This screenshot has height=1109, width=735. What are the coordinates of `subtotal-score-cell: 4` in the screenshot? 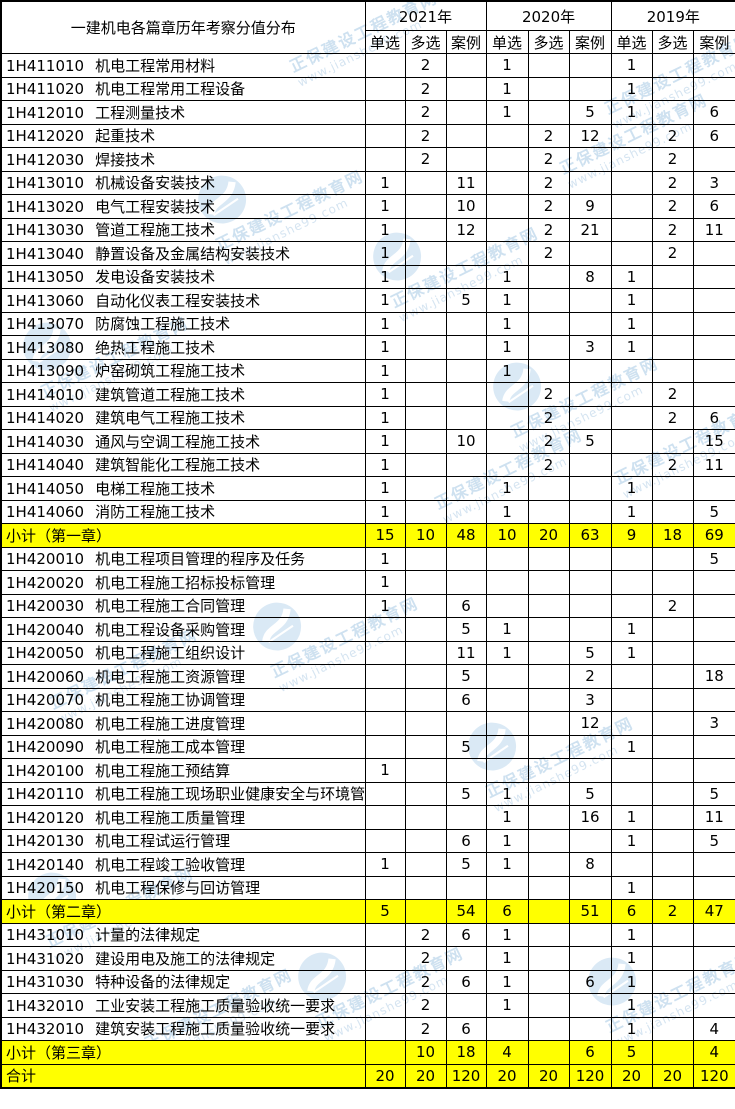 It's located at (507, 1052).